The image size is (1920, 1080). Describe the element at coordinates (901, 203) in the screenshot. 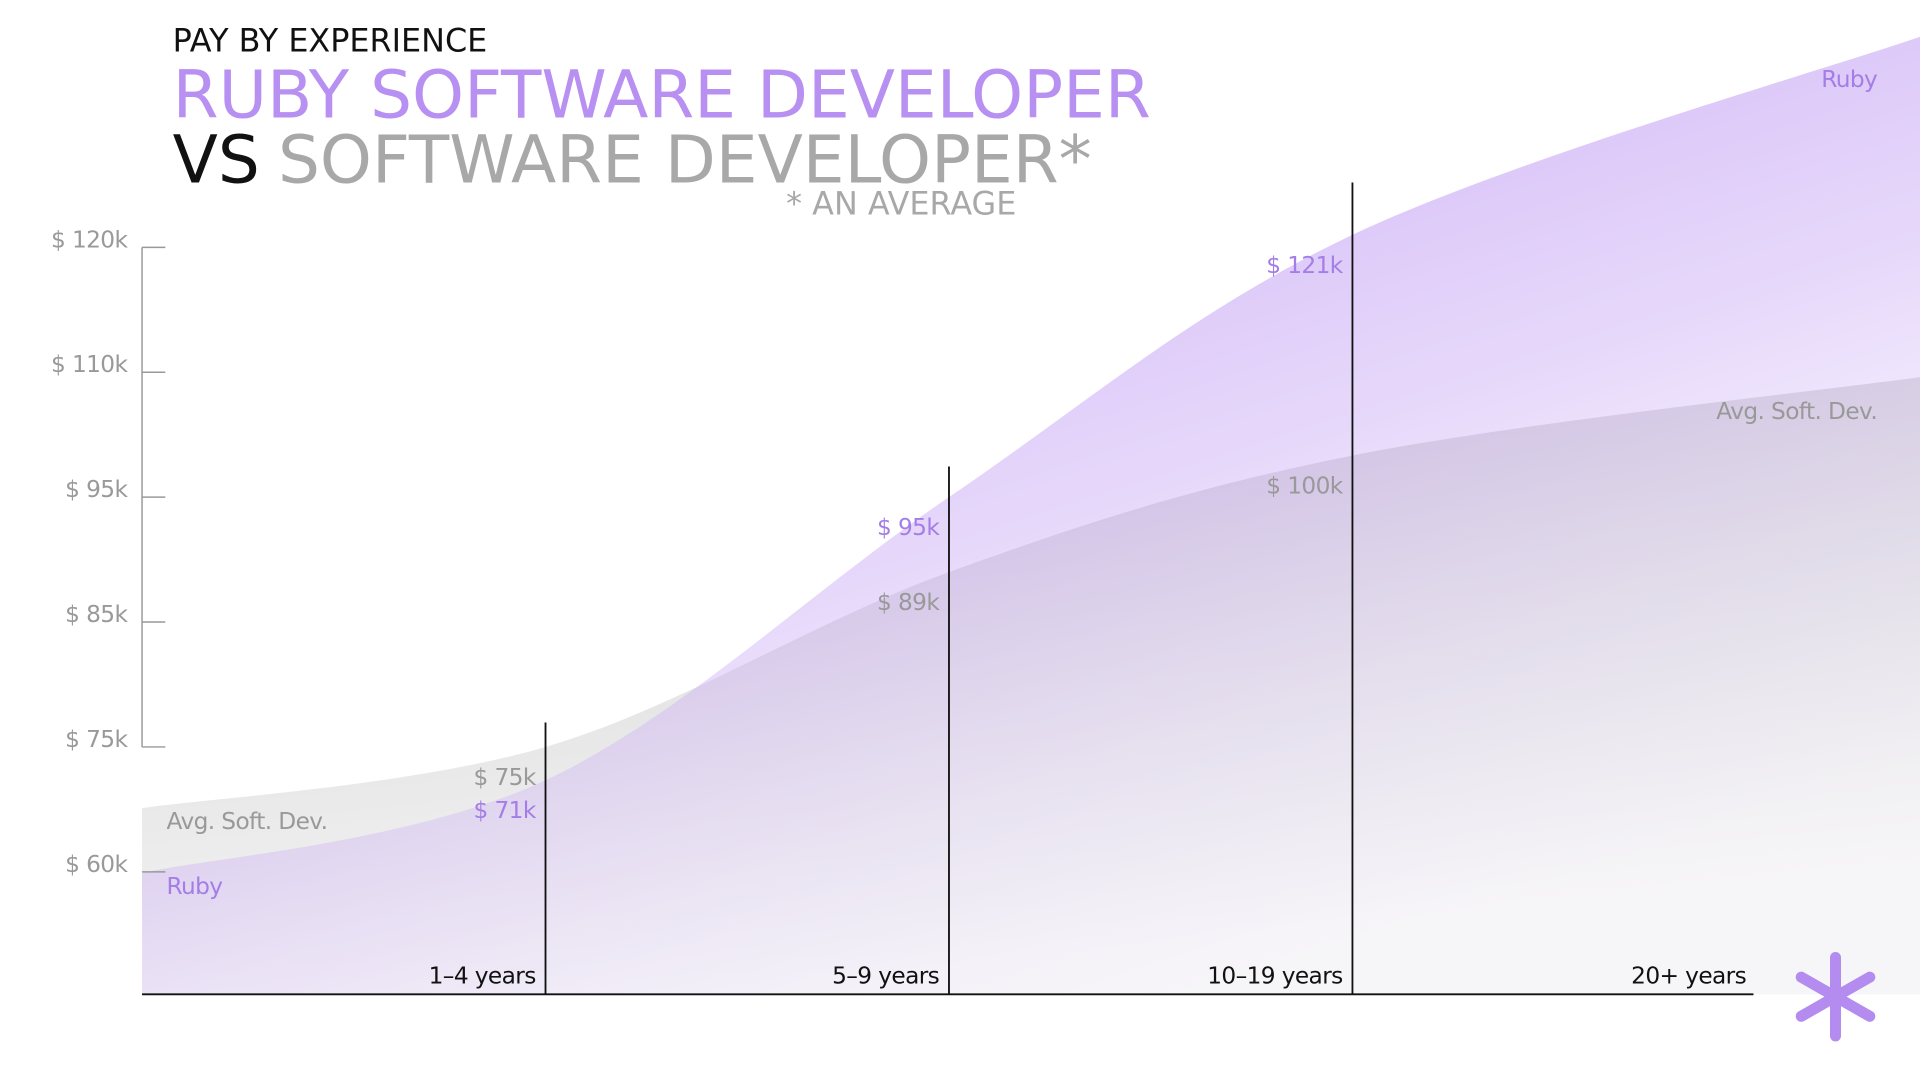

I see `footnote: * AN AVERAGE` at that location.